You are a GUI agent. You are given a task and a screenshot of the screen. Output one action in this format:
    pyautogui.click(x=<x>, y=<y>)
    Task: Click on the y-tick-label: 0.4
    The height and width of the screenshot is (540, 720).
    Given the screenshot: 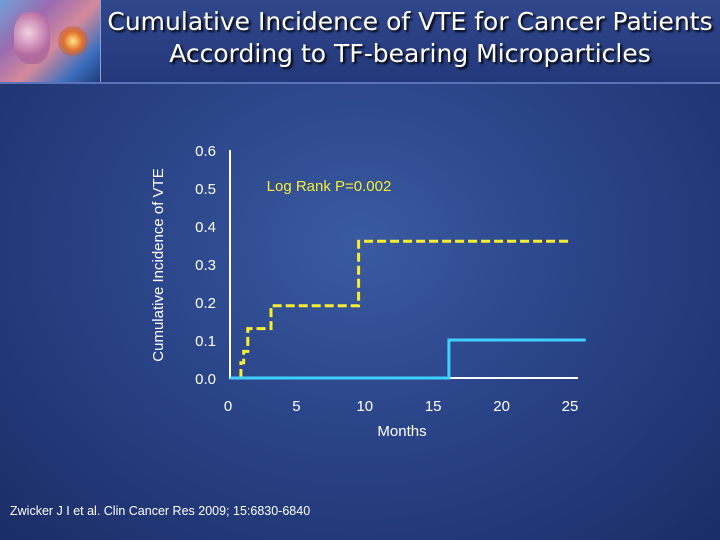 What is the action you would take?
    pyautogui.click(x=205, y=227)
    